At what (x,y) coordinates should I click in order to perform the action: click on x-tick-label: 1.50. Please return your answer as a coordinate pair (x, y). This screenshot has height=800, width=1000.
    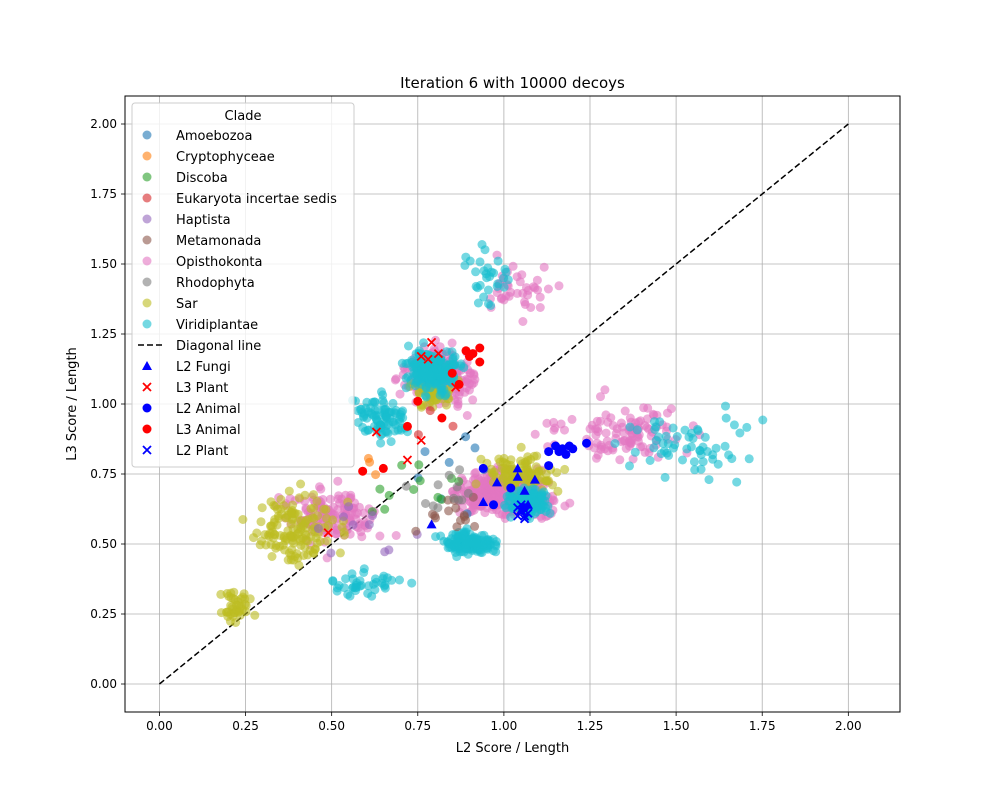
    Looking at the image, I should click on (676, 726).